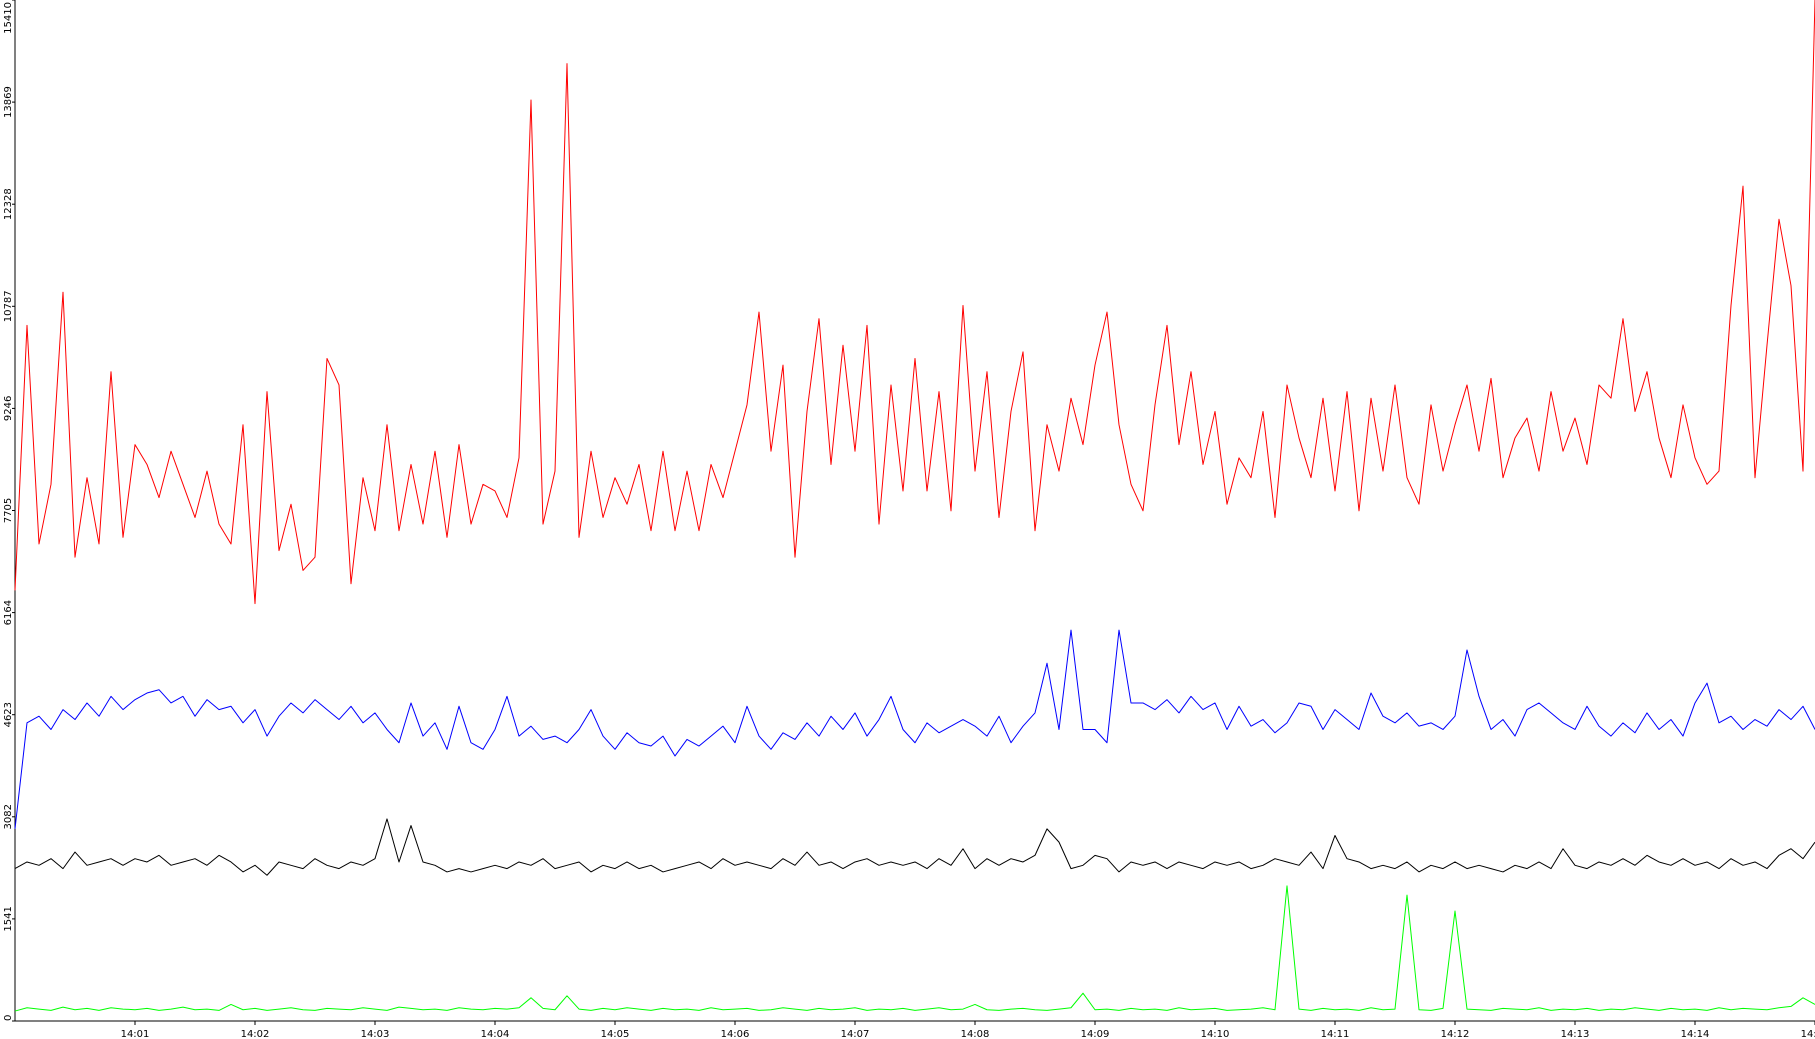 This screenshot has width=1815, height=1039. Describe the element at coordinates (8, 612) in the screenshot. I see `y-tick-label: 6164` at that location.